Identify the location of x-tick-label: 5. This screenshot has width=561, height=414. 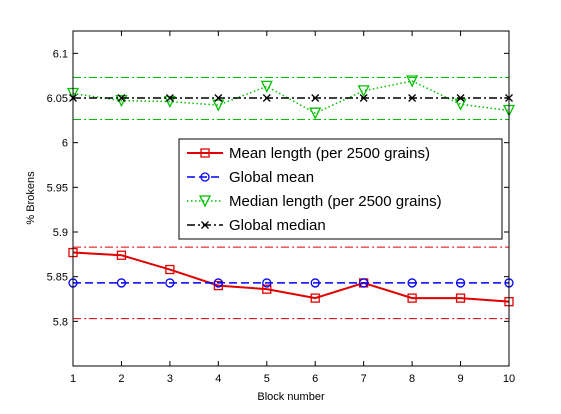
(267, 379).